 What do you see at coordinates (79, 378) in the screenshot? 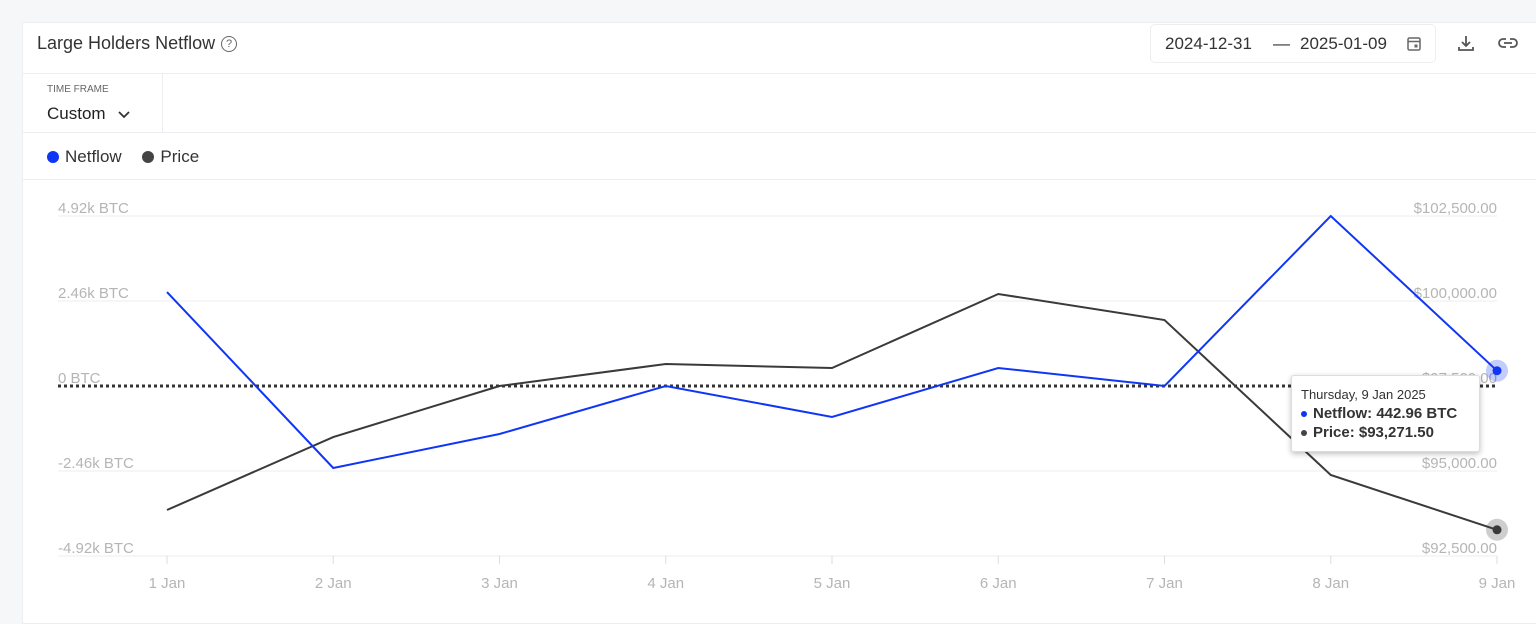
I see `left-tick-label: 0 BTC` at bounding box center [79, 378].